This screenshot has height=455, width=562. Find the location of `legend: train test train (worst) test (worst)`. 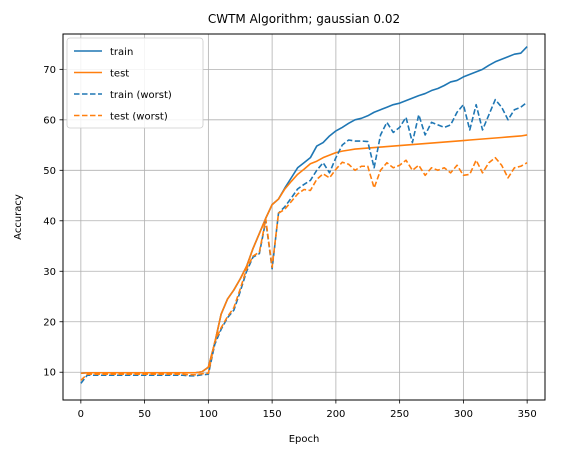

legend: train test train (worst) test (worst) is located at coordinates (135, 83).